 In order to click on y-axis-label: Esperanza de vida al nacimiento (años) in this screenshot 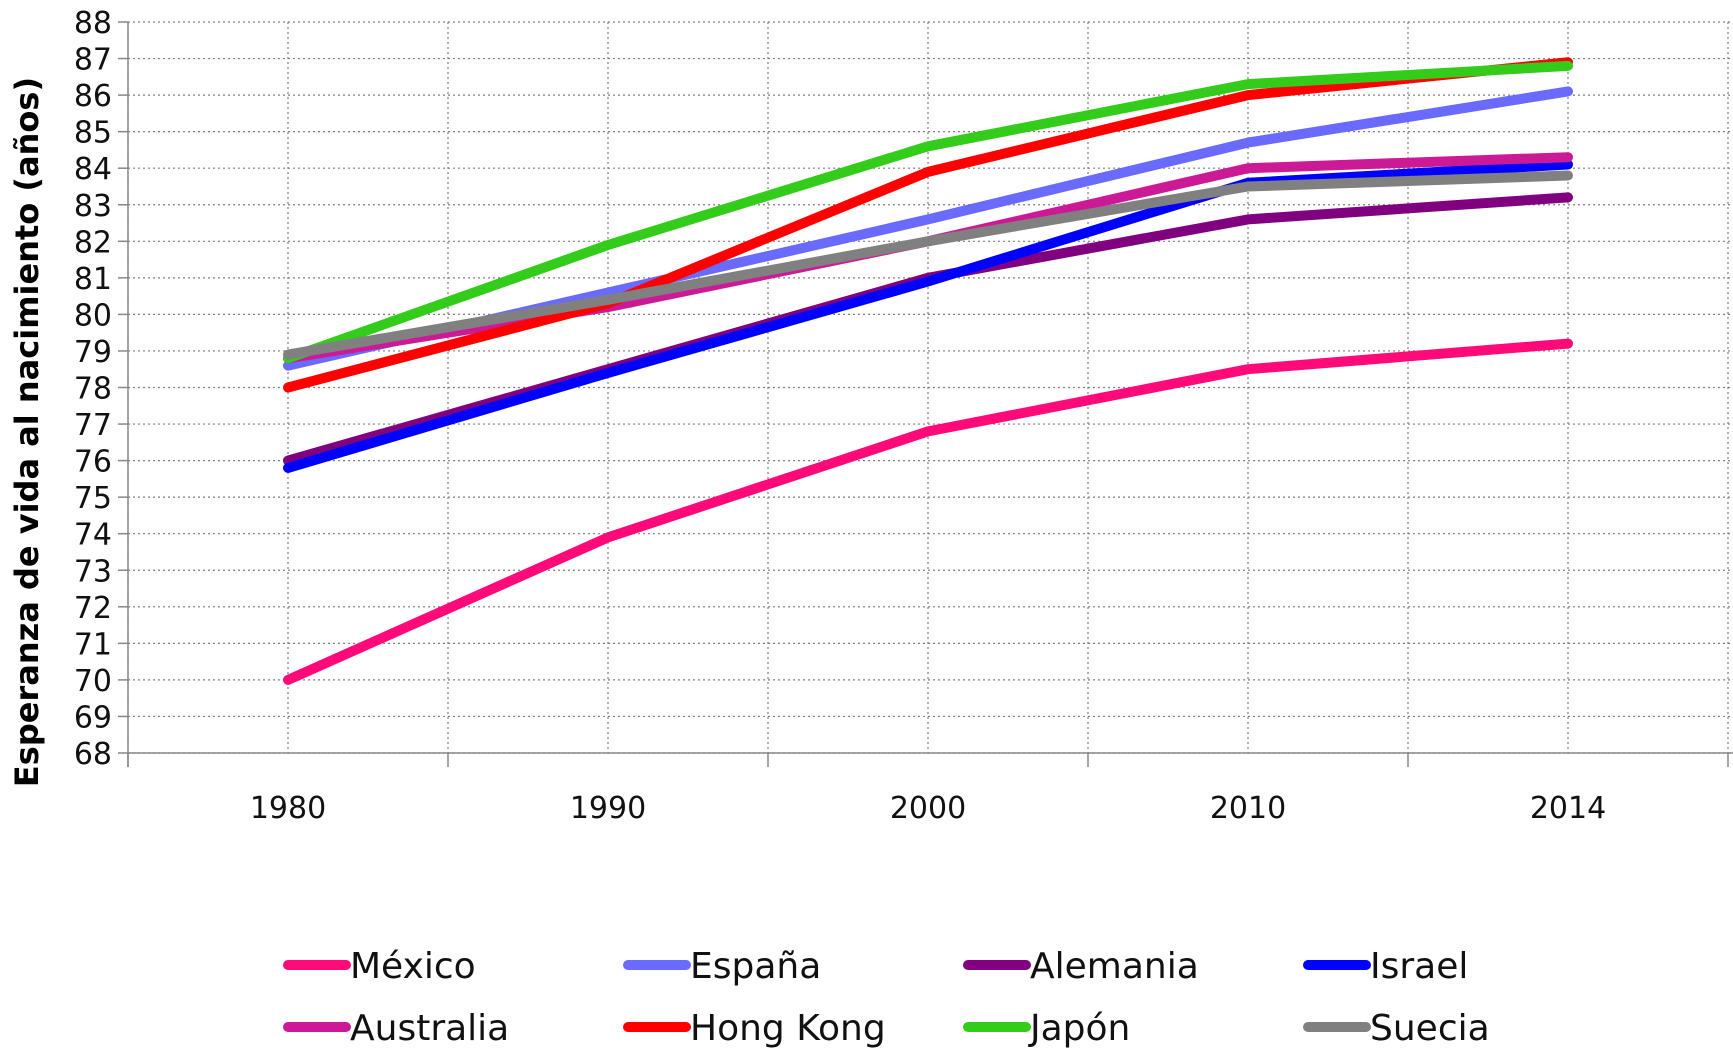, I will do `click(27, 432)`.